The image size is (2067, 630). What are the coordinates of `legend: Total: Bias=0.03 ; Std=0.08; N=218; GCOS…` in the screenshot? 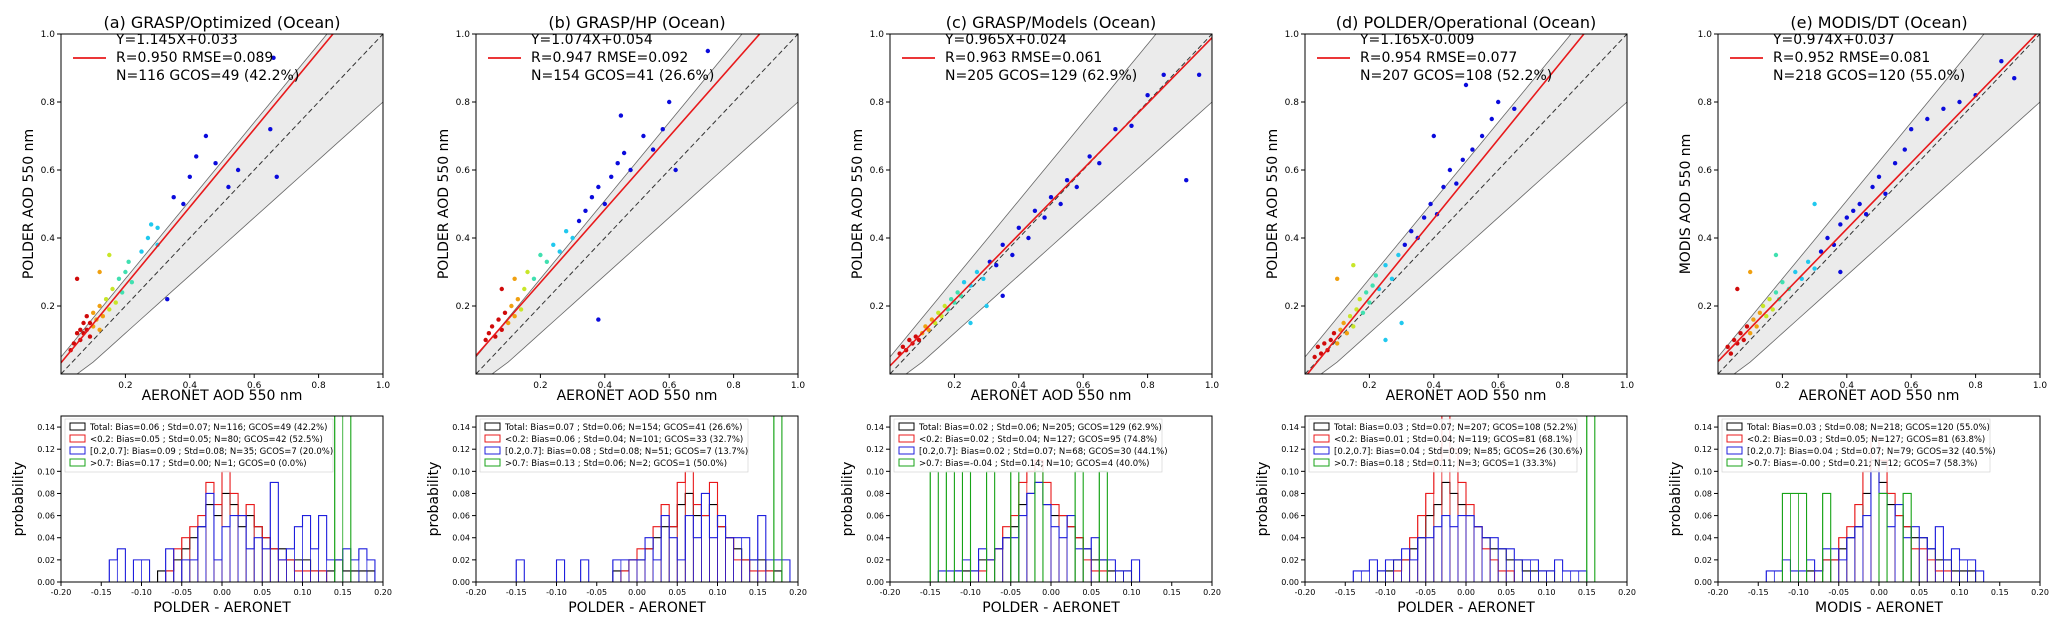 It's located at (1858, 445).